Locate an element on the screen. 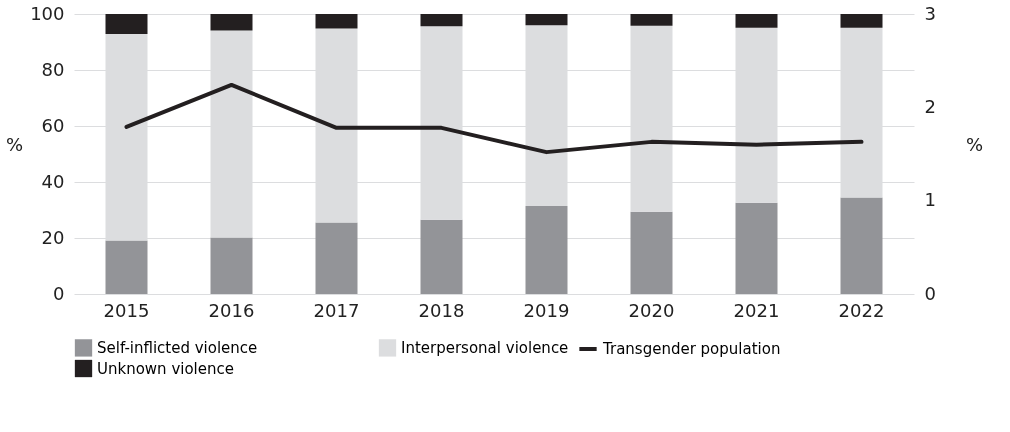 This screenshot has width=1010, height=432. y-tick-label: 80 is located at coordinates (53, 69).